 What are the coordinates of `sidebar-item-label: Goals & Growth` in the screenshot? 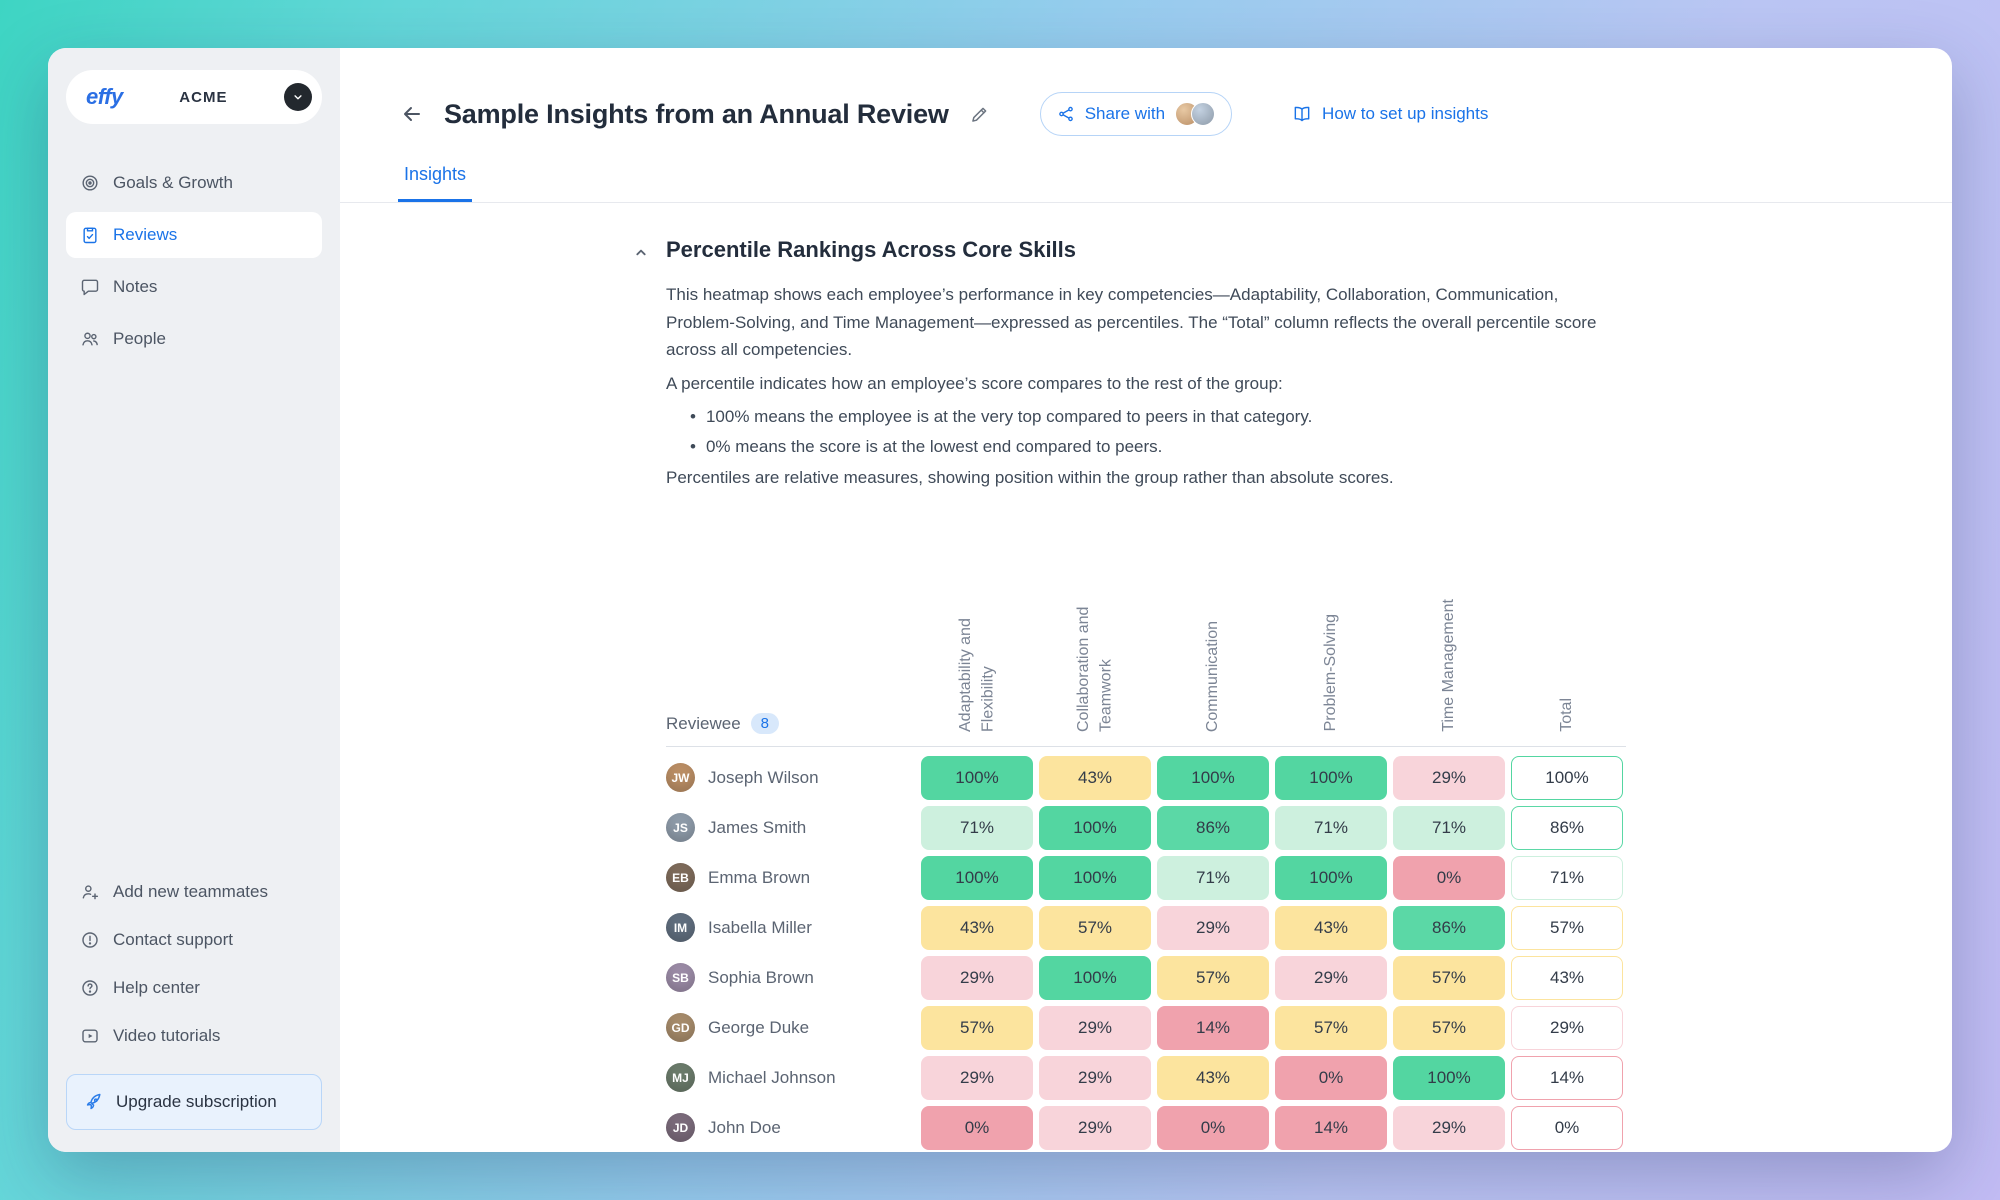 It's located at (173, 182).